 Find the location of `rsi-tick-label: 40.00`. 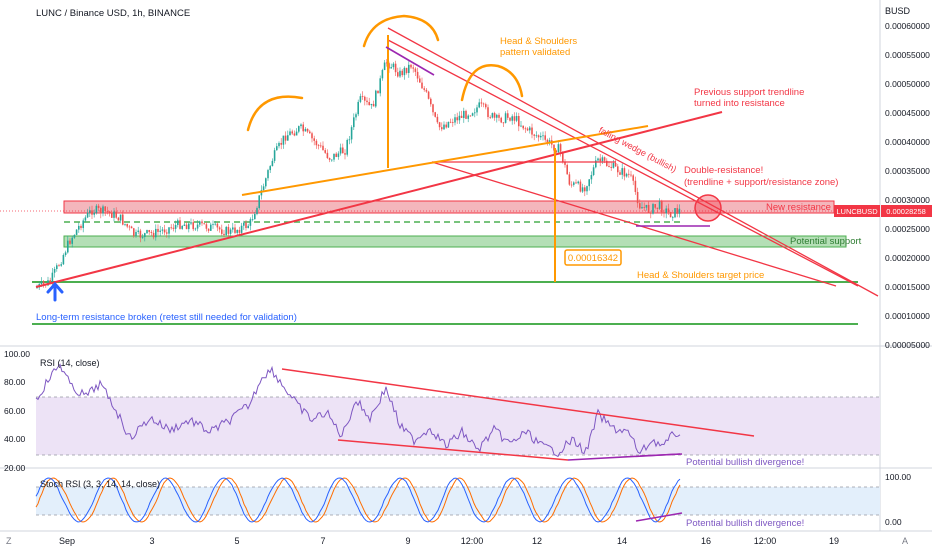

rsi-tick-label: 40.00 is located at coordinates (15, 439).